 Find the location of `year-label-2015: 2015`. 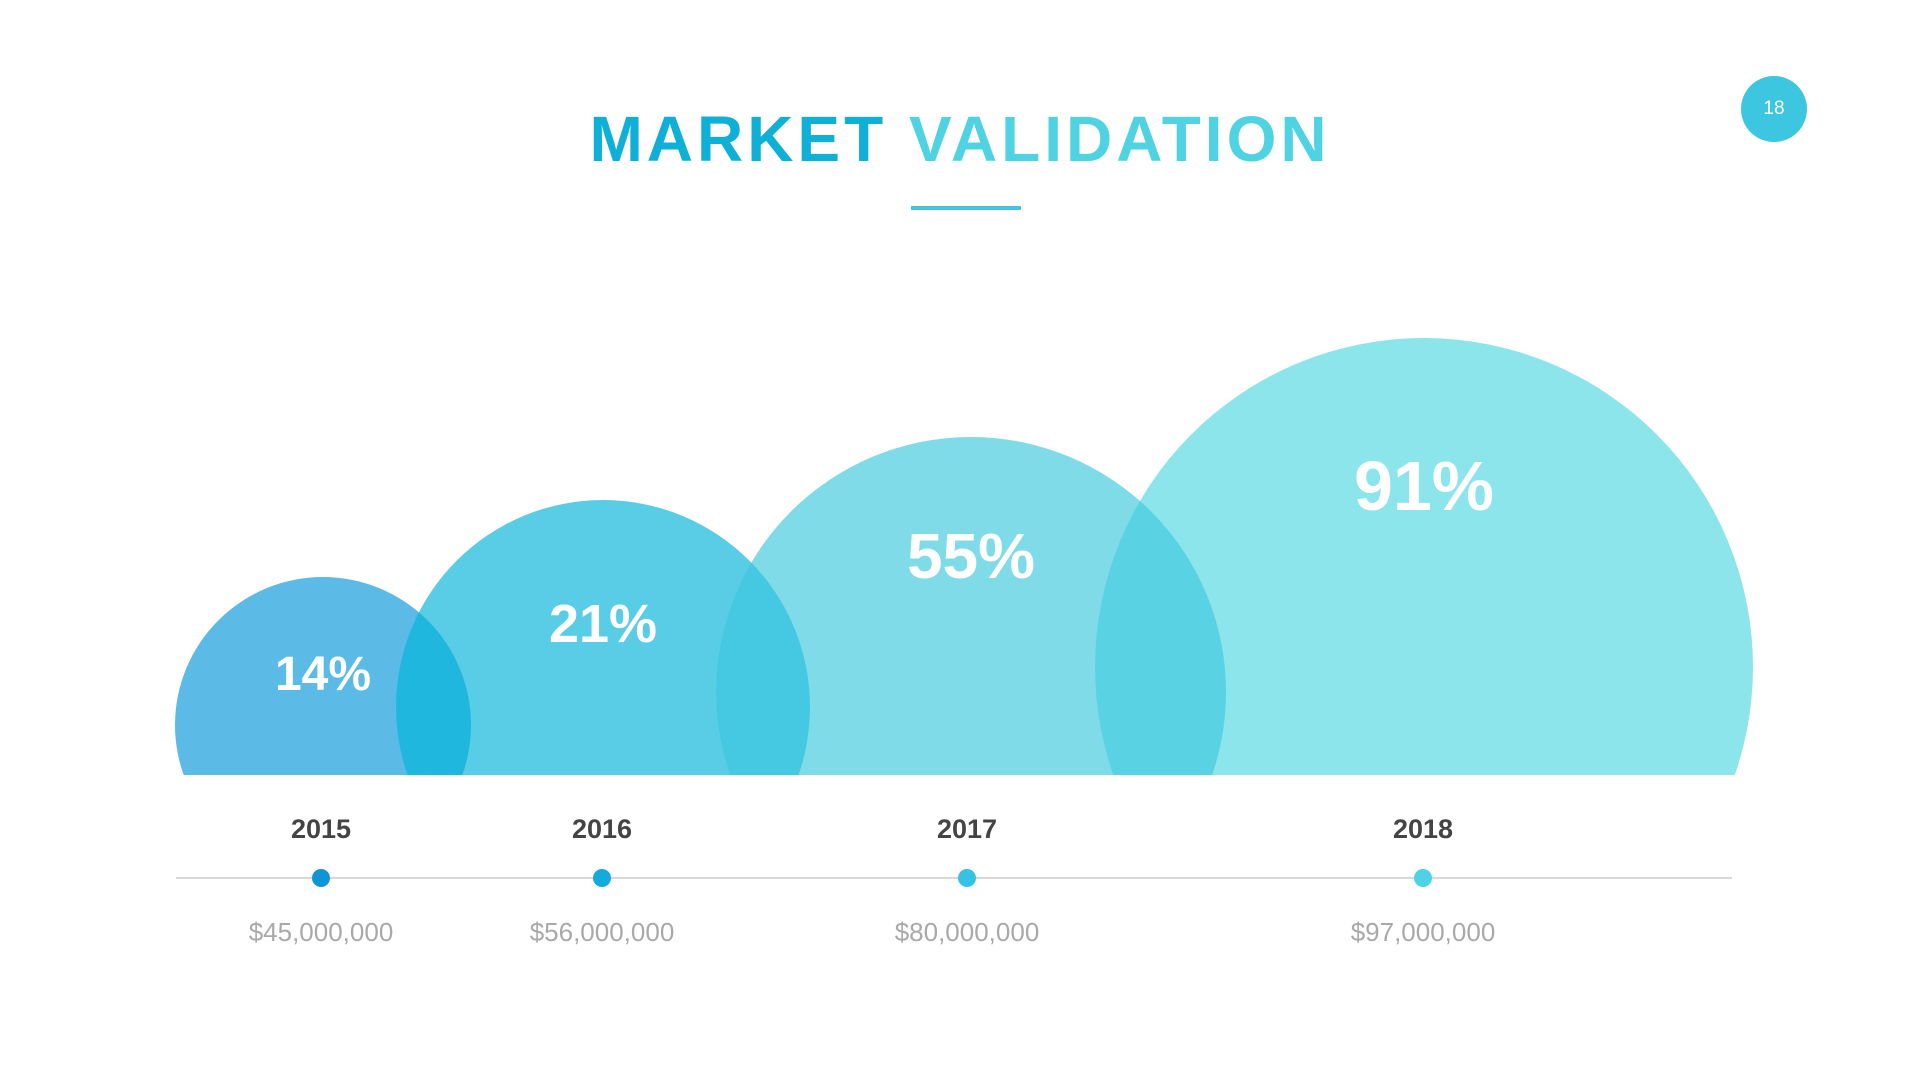

year-label-2015: 2015 is located at coordinates (321, 829).